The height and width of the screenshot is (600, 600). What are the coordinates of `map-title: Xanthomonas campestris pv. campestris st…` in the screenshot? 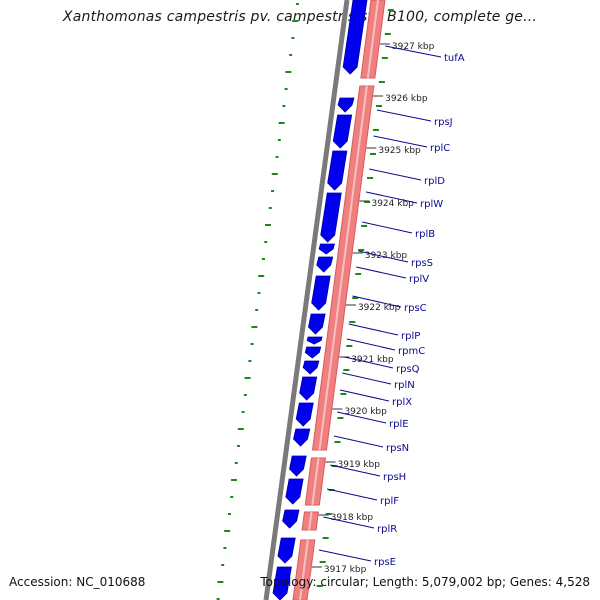 It's located at (300, 17).